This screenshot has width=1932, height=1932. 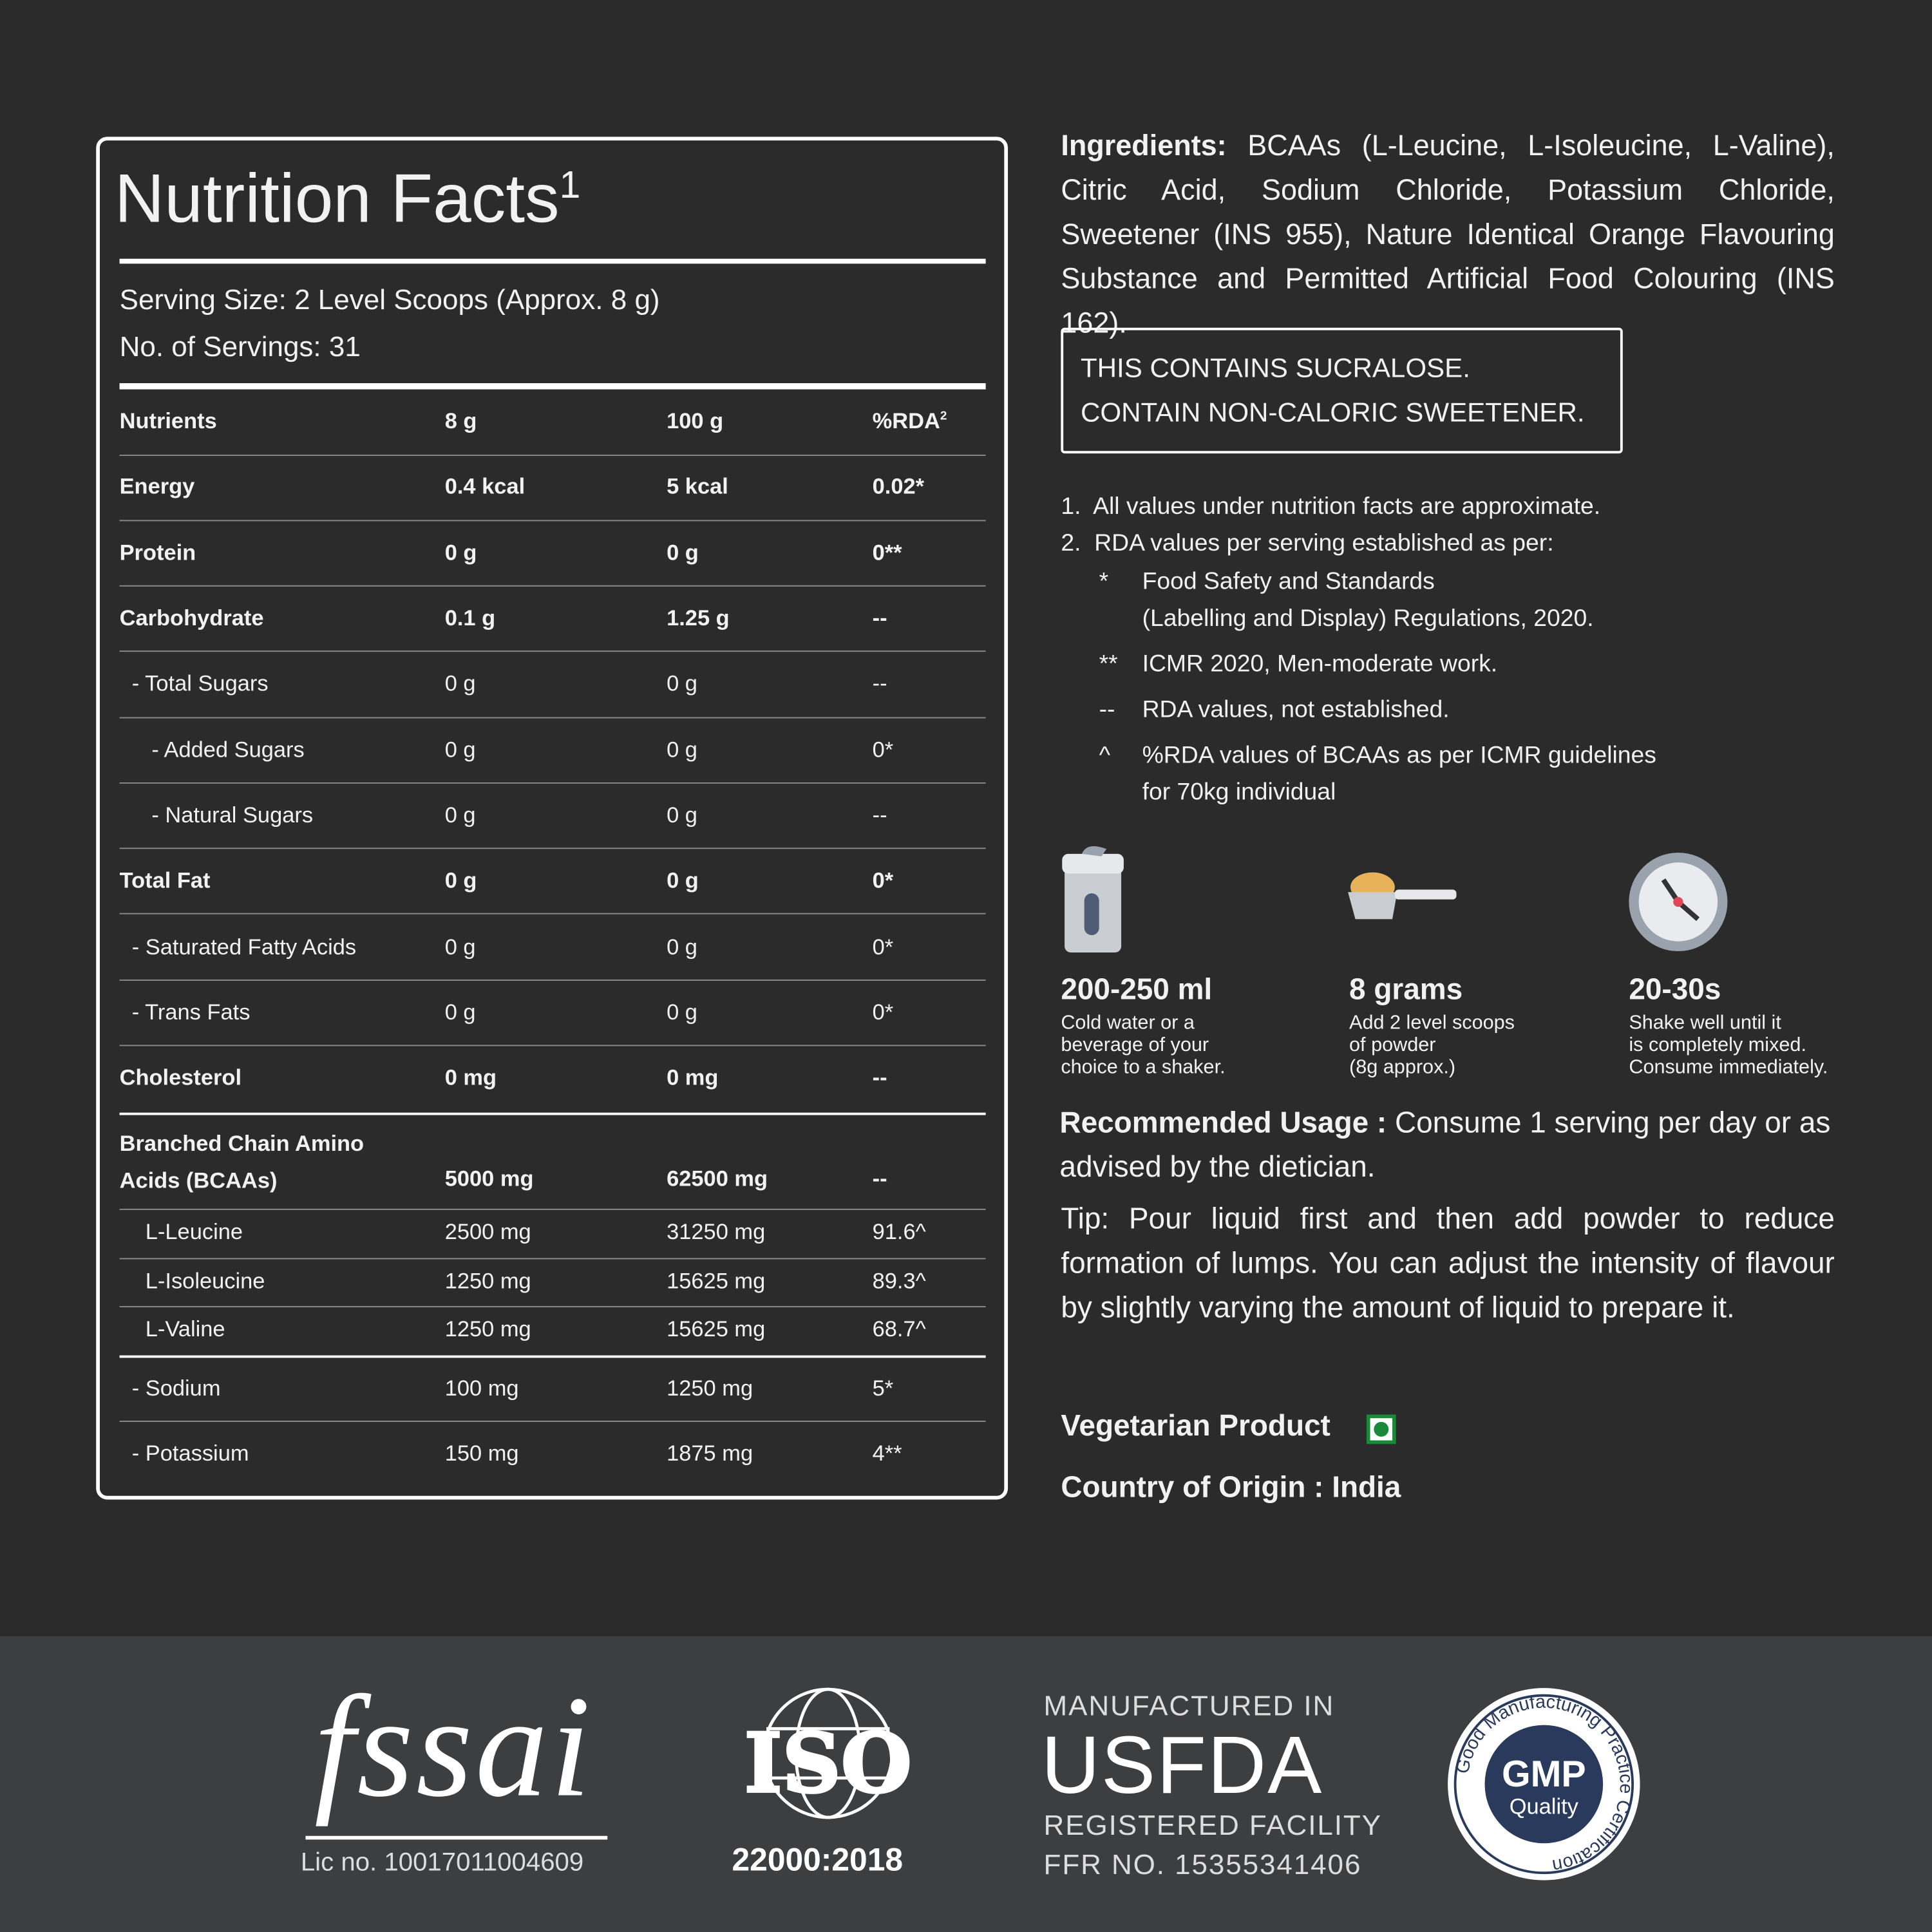 I want to click on step-title: 8 grams, so click(x=1406, y=990).